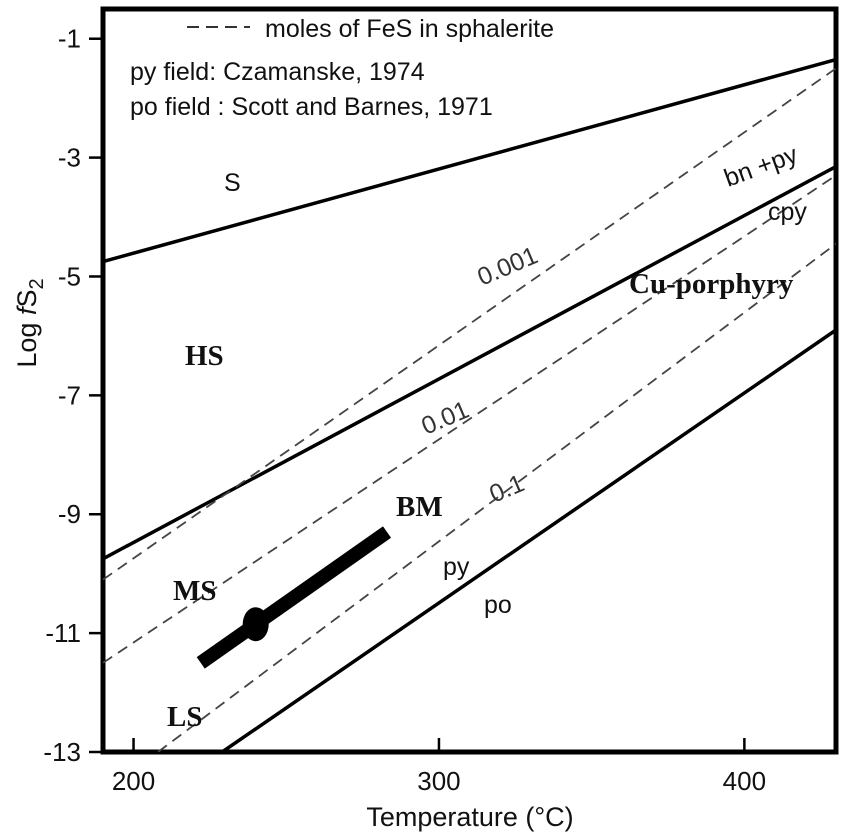  Describe the element at coordinates (232, 183) in the screenshot. I see `label-S: S` at that location.